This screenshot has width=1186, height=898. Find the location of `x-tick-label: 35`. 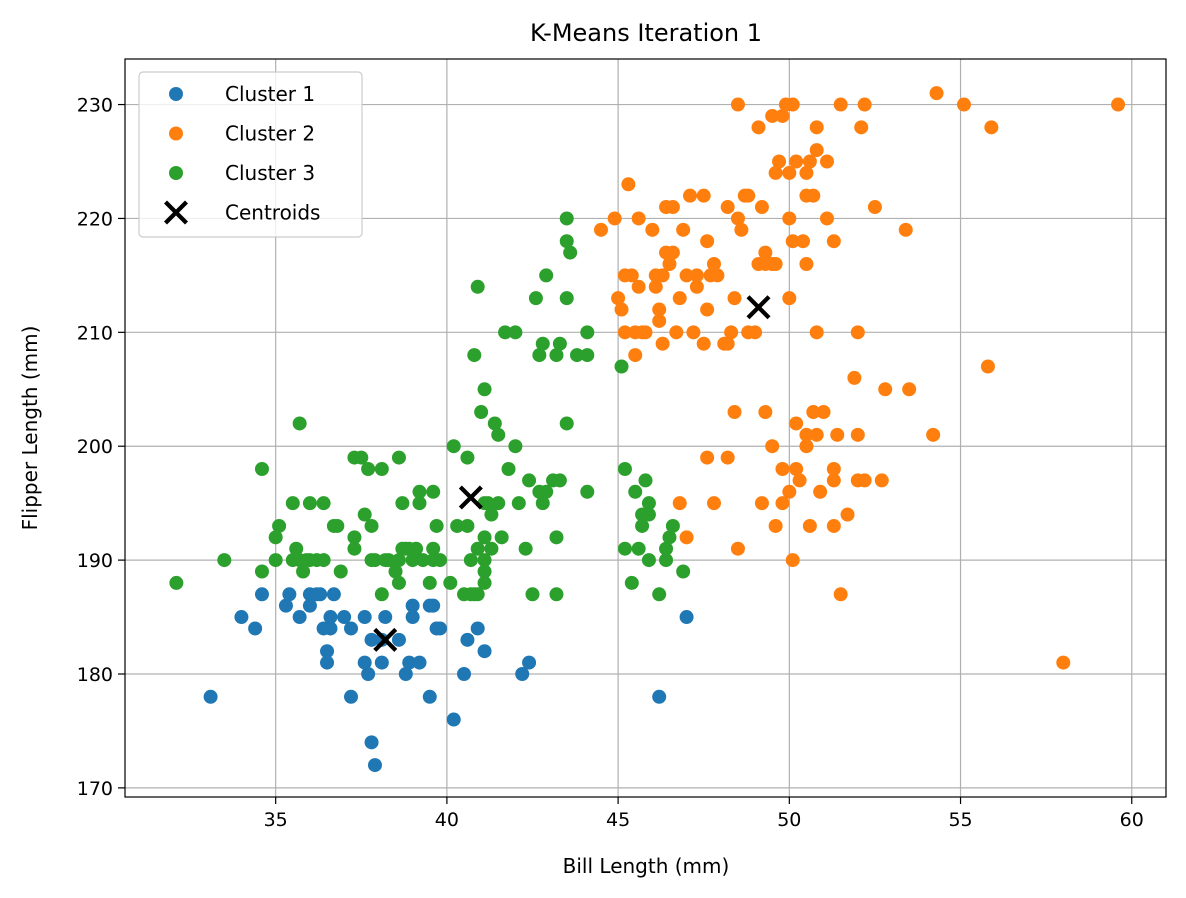

x-tick-label: 35 is located at coordinates (276, 820).